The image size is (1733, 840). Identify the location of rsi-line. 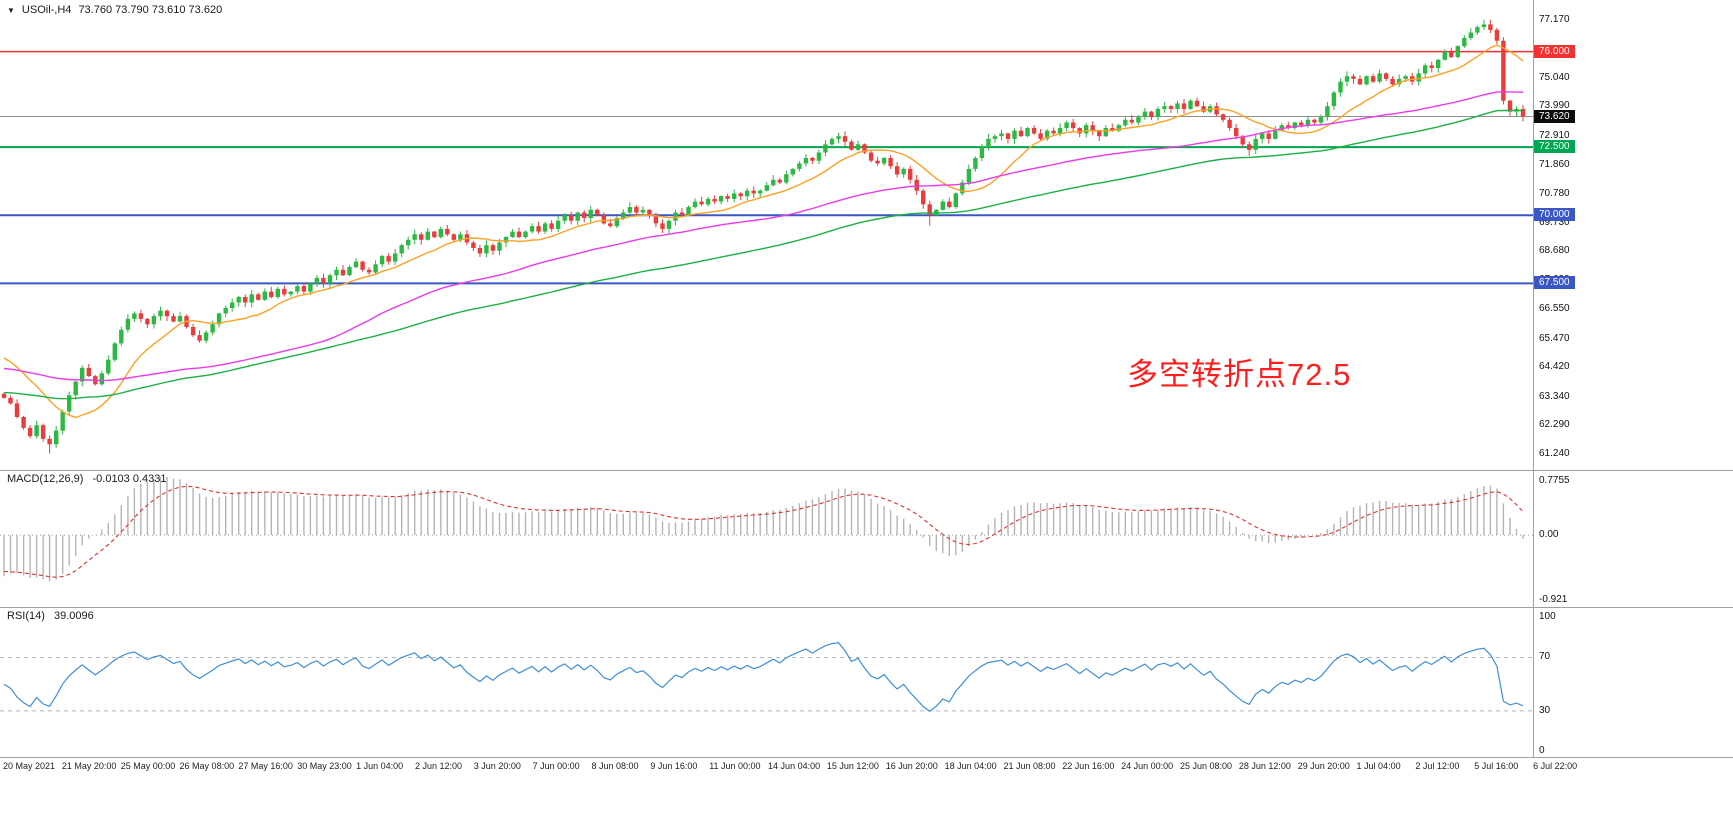
(763, 677).